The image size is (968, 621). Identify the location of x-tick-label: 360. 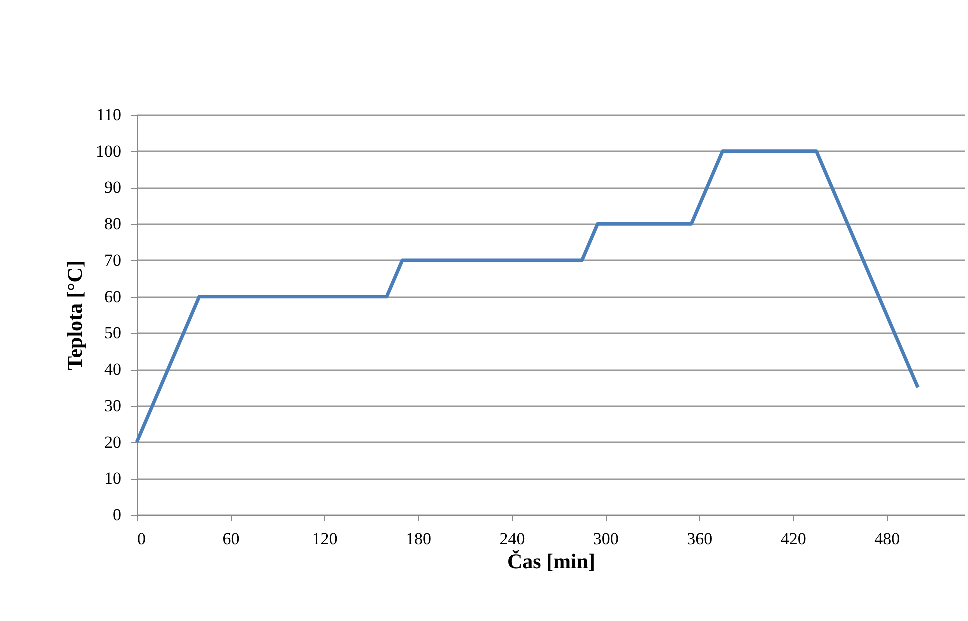
(700, 539).